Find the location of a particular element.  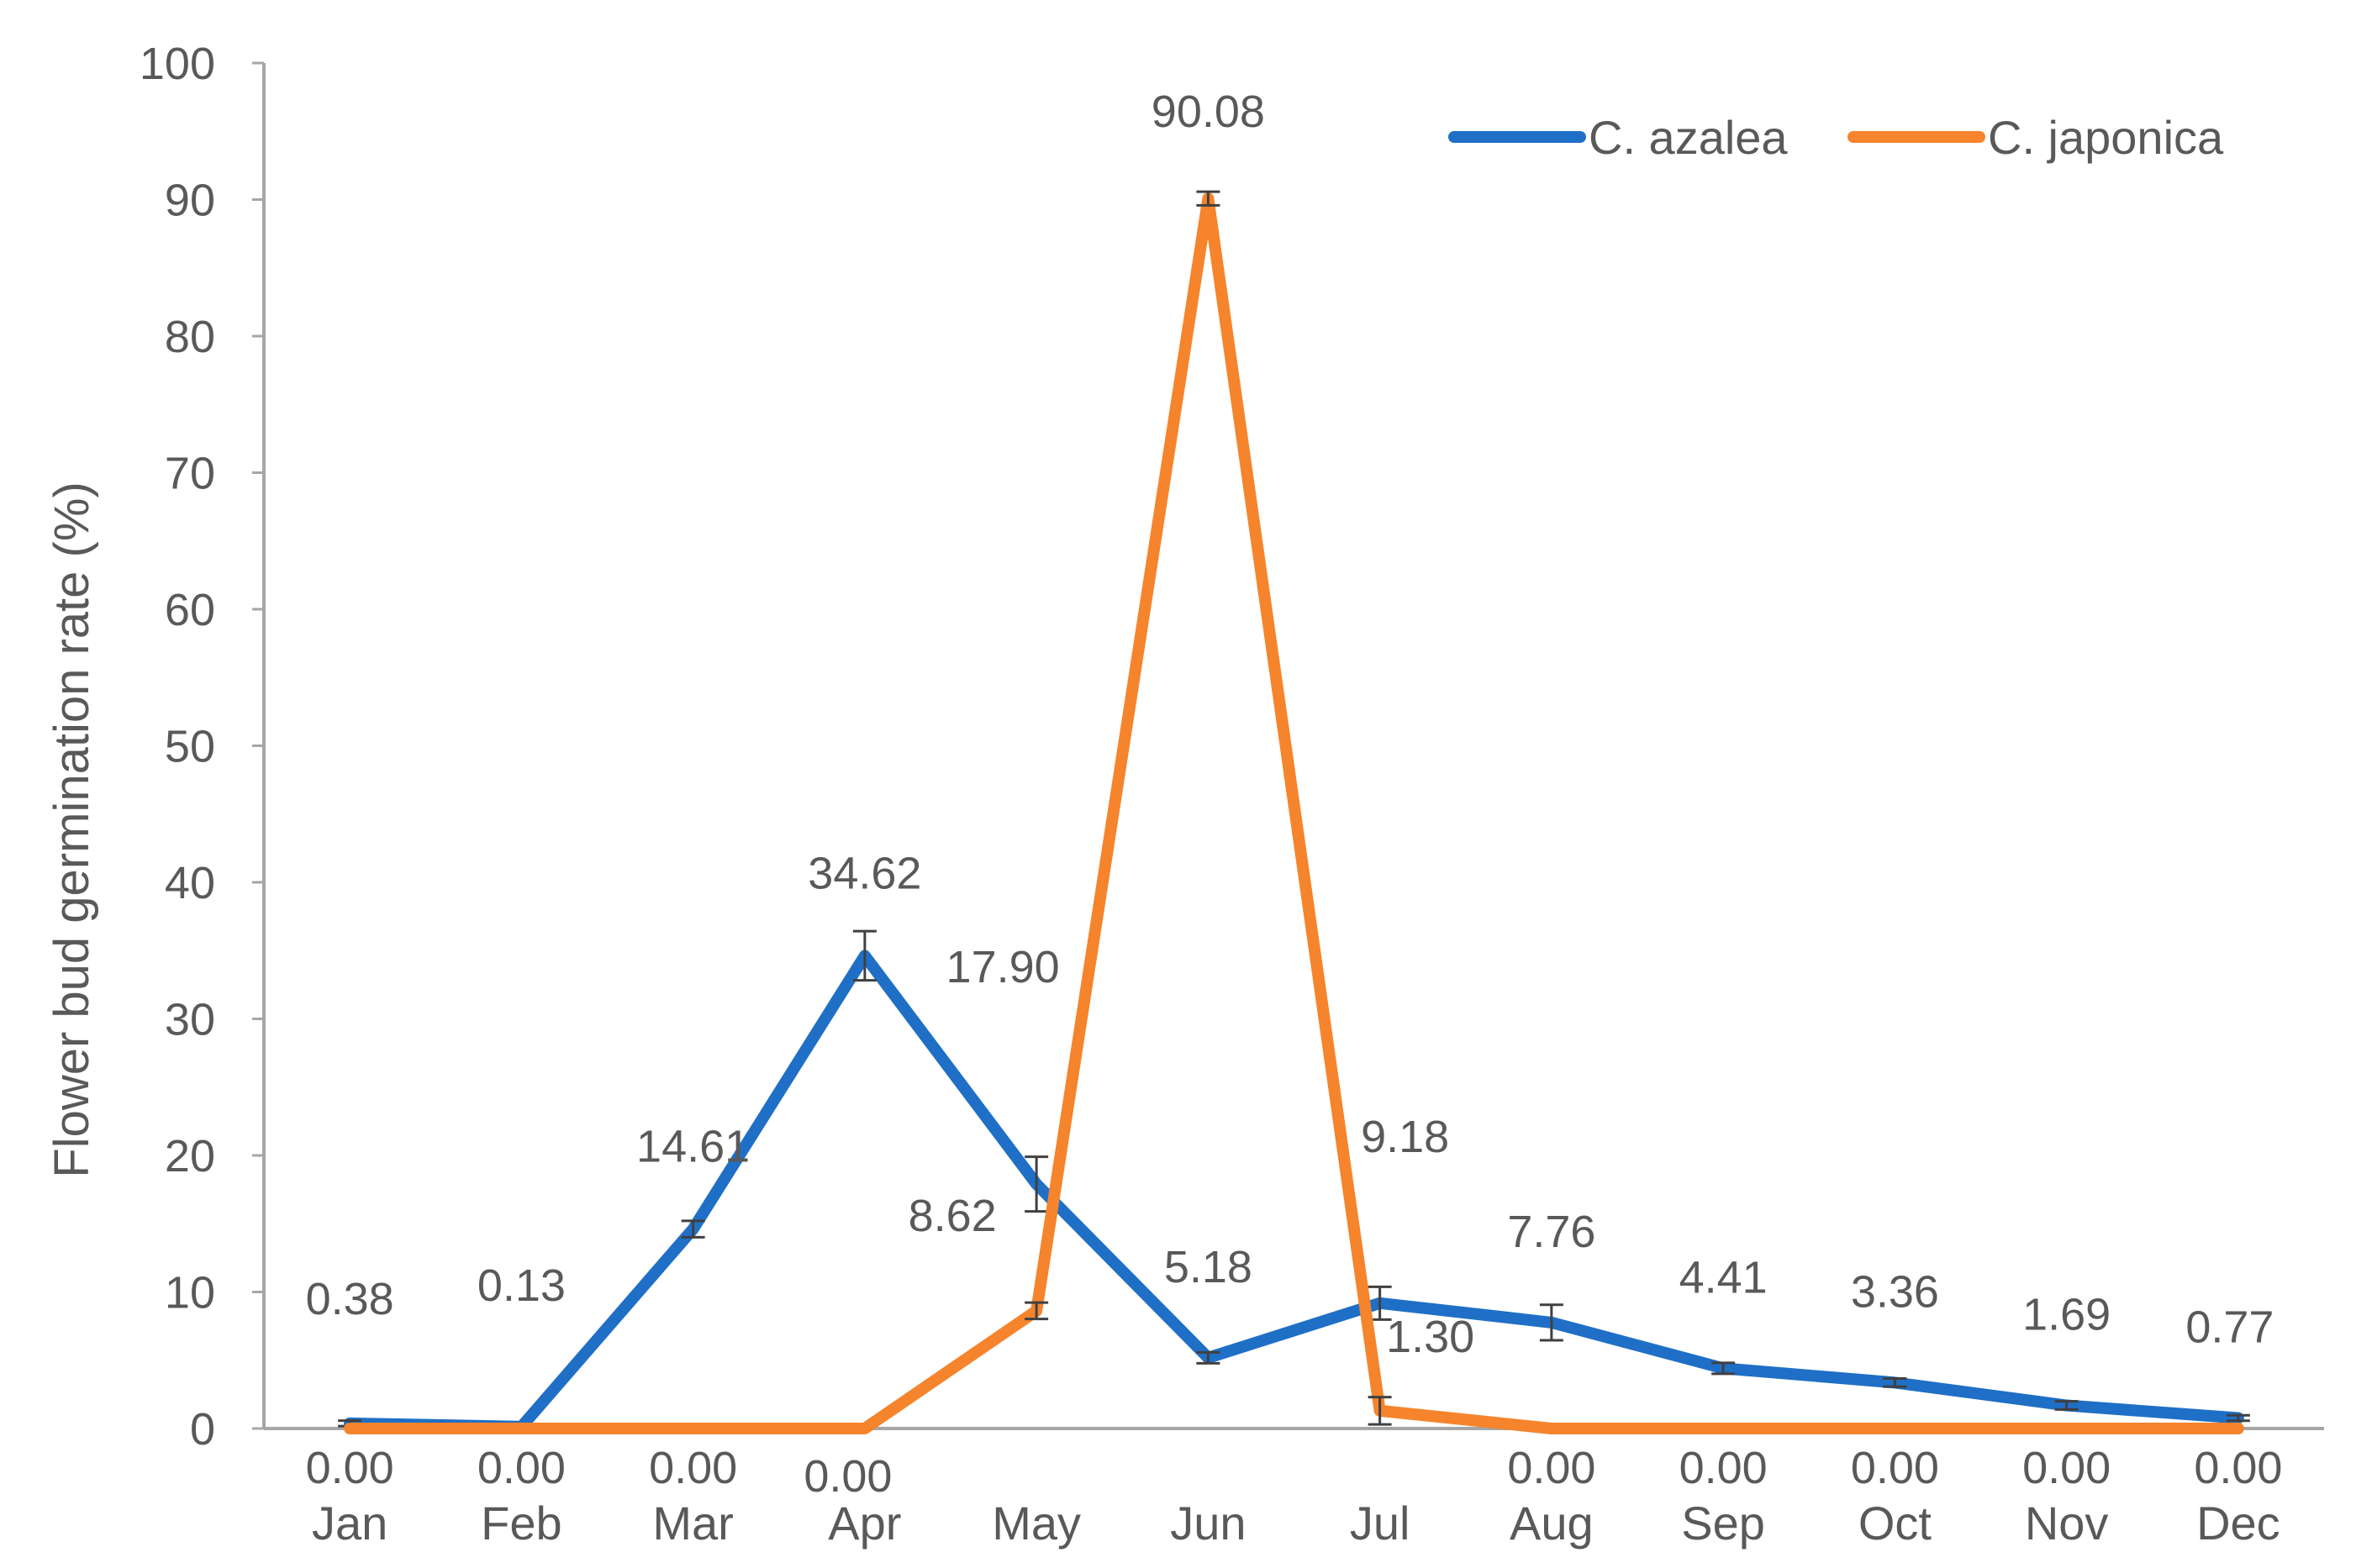

x-tick-label: Sep is located at coordinates (1723, 1523).